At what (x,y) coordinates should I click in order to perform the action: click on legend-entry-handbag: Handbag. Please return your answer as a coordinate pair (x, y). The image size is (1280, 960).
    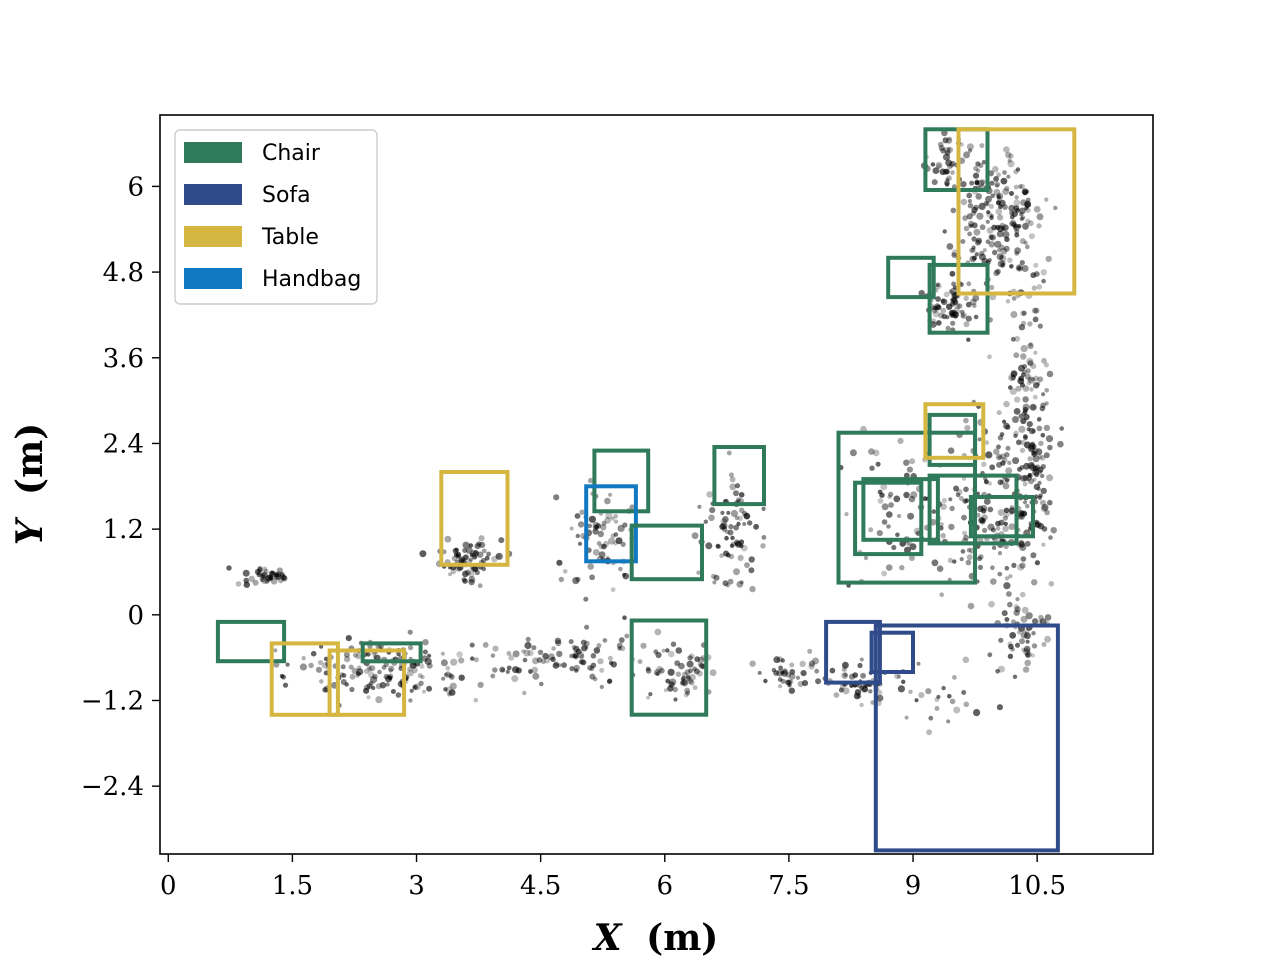
    Looking at the image, I should click on (272, 279).